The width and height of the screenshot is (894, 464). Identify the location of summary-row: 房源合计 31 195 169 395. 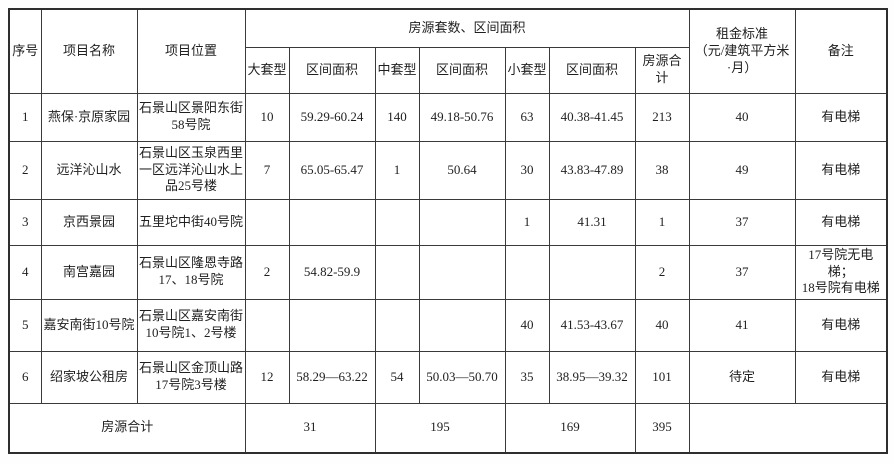
(448, 428).